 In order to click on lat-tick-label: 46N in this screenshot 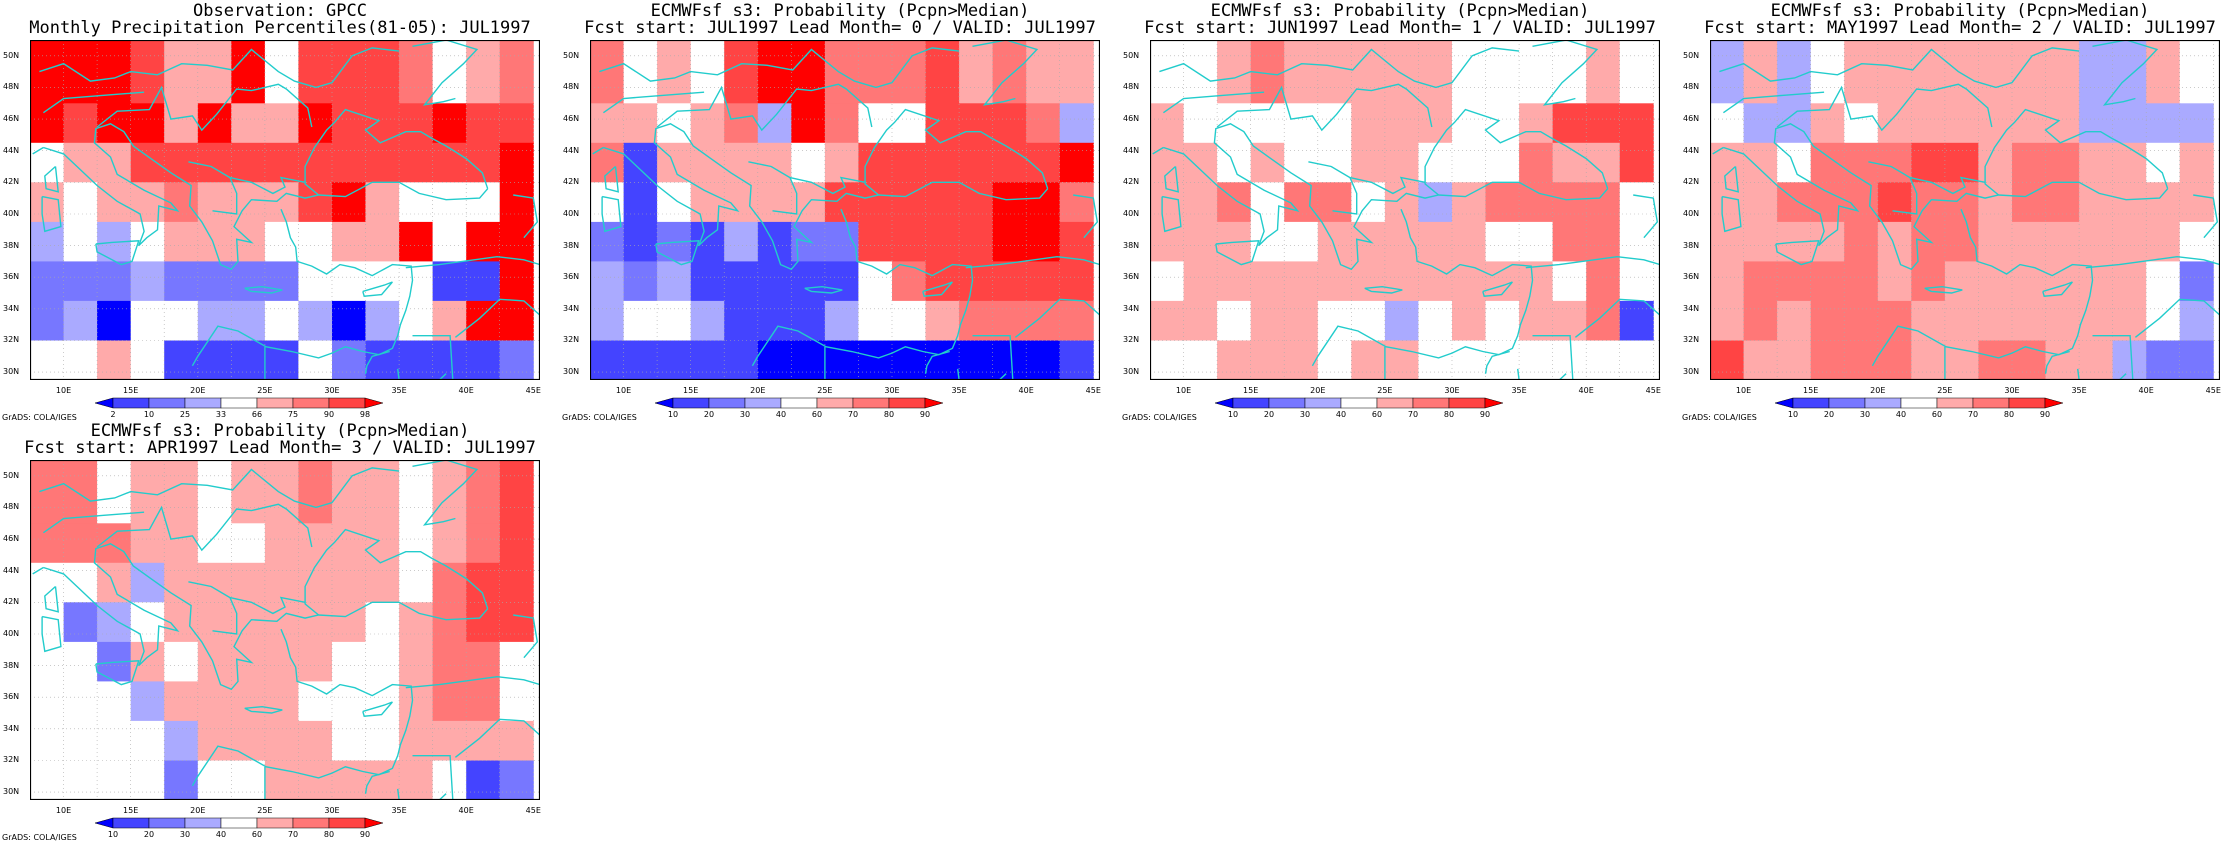, I will do `click(571, 119)`.